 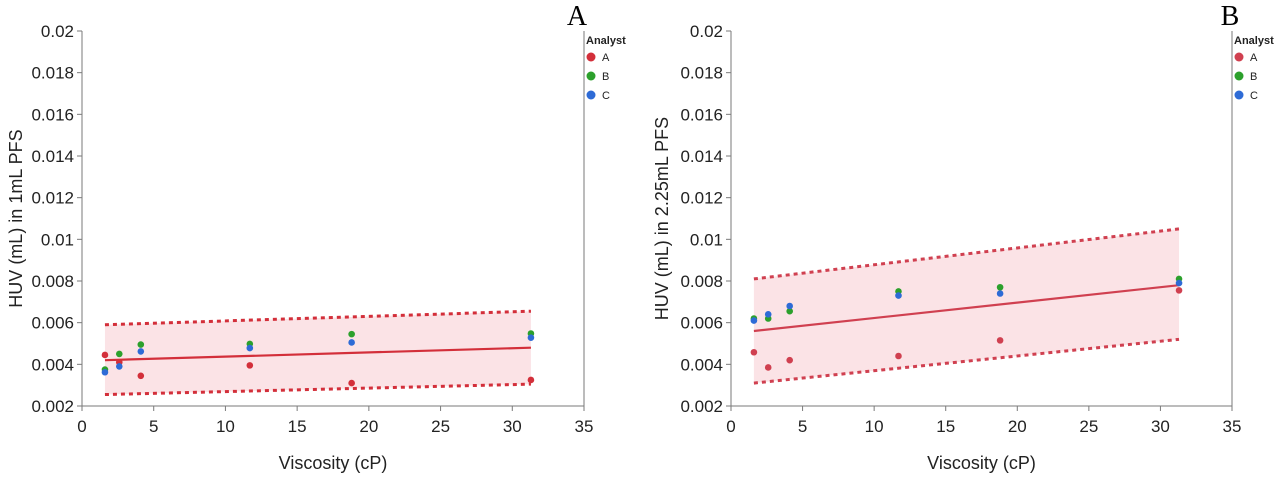 I want to click on lower-confidence-line, so click(x=317, y=389).